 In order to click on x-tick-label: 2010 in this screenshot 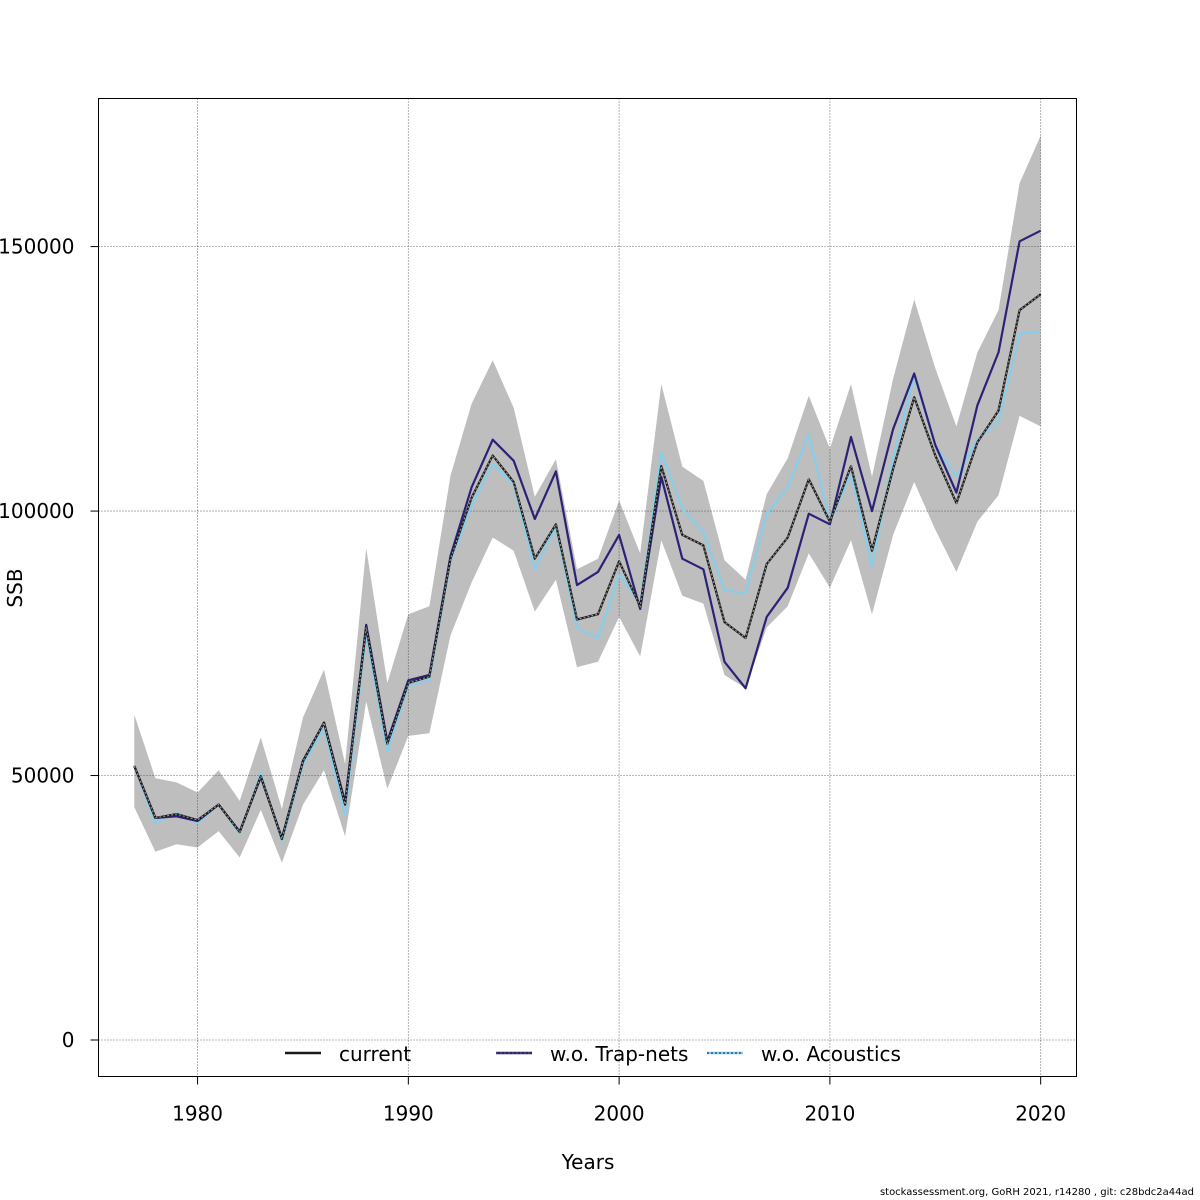, I will do `click(829, 1114)`.